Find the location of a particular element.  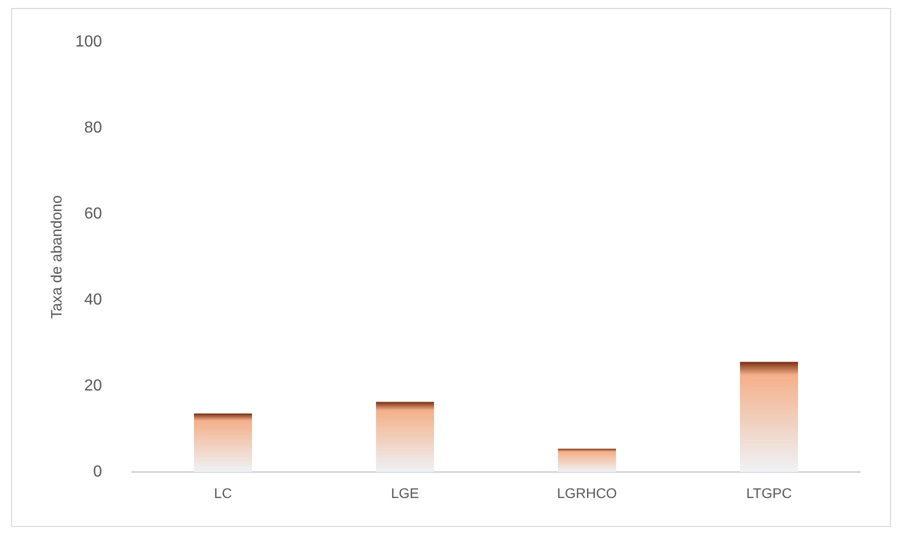

x-tick-label: LGE is located at coordinates (405, 493).